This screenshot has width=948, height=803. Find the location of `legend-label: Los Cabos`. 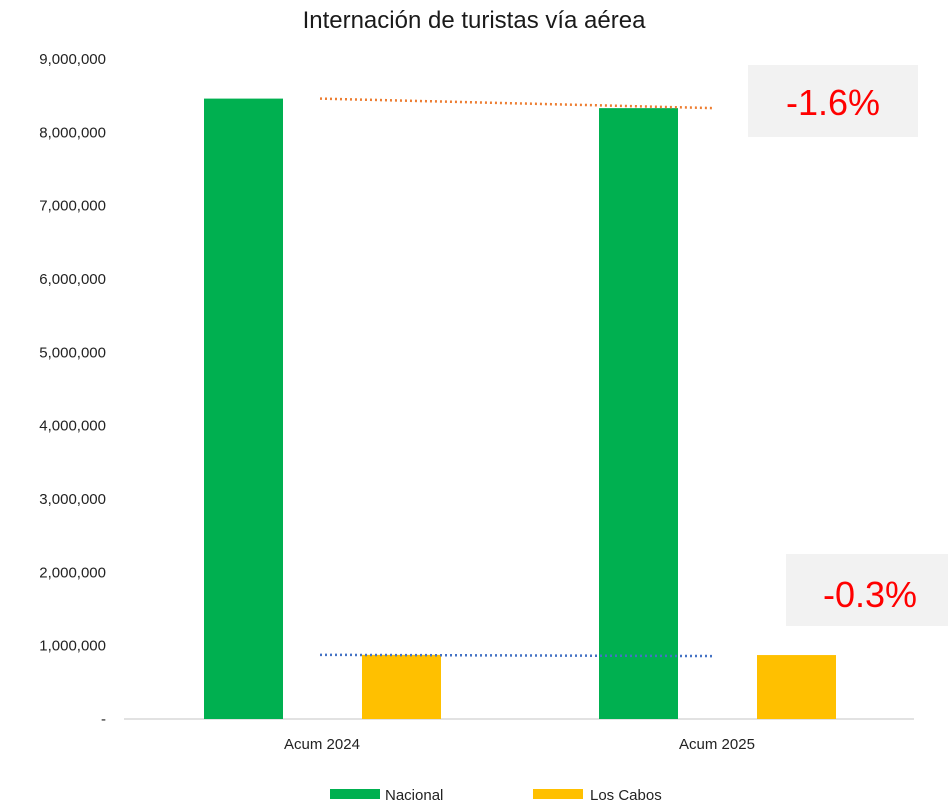

legend-label: Los Cabos is located at coordinates (626, 795).